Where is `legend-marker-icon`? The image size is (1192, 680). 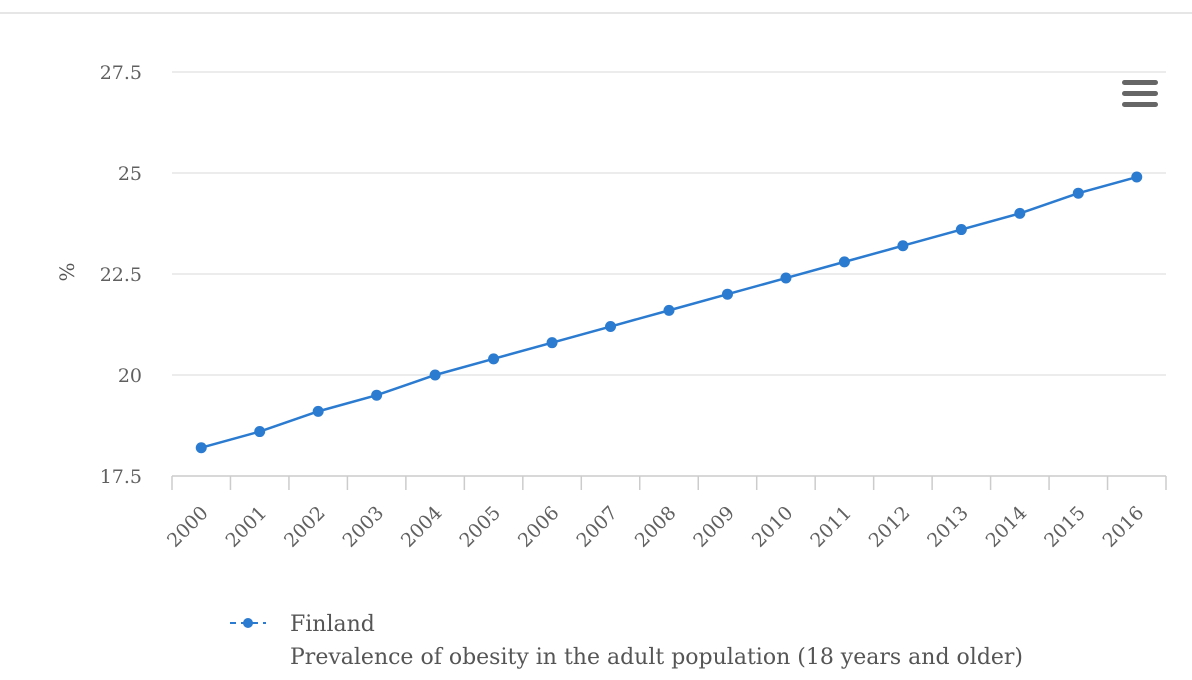
legend-marker-icon is located at coordinates (248, 623).